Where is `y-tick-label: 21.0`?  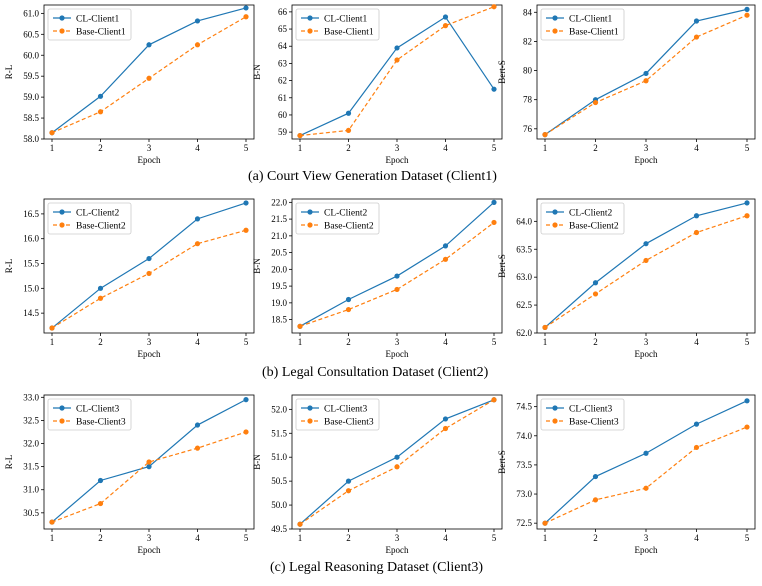
y-tick-label: 21.0 is located at coordinates (279, 236).